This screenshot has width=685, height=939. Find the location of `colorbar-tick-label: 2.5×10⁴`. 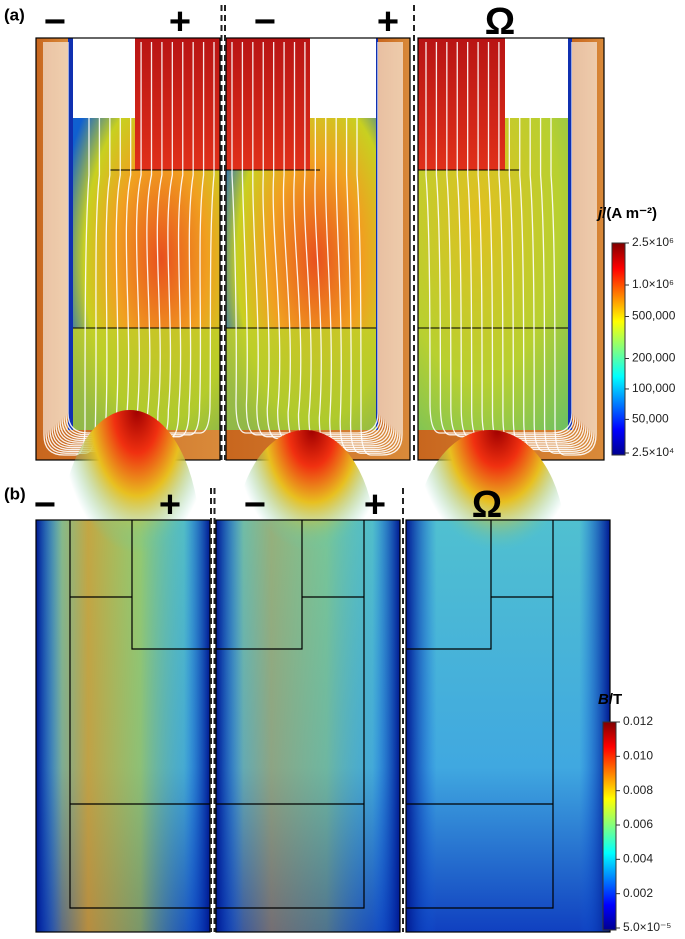

colorbar-tick-label: 2.5×10⁴ is located at coordinates (653, 452).